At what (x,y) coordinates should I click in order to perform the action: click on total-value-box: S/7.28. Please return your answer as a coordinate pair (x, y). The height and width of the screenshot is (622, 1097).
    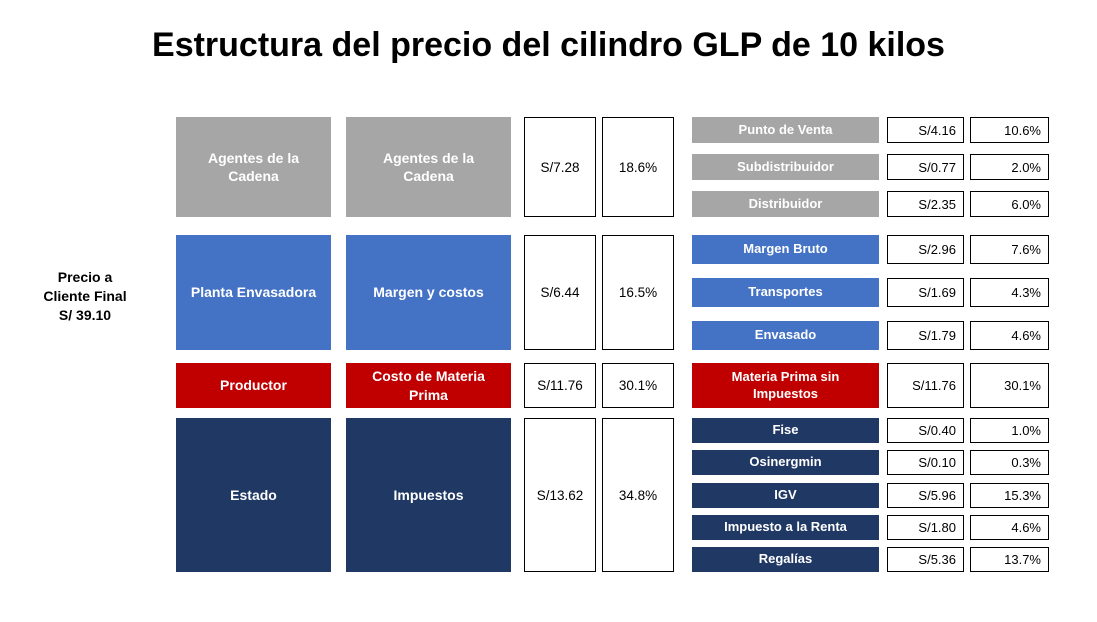
    Looking at the image, I should click on (560, 167).